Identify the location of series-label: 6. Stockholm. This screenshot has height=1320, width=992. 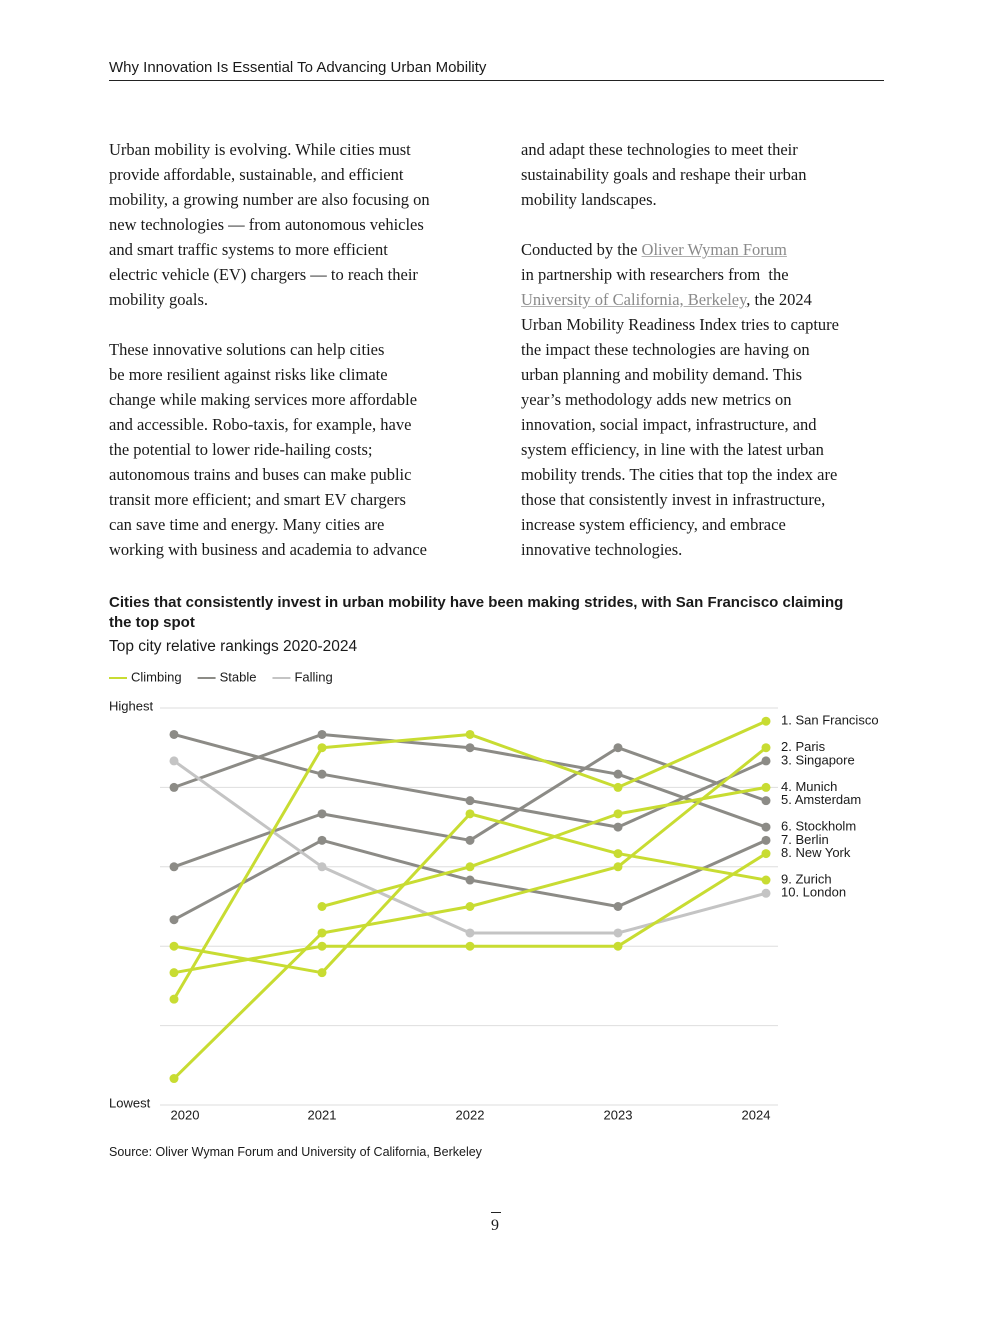
(818, 826).